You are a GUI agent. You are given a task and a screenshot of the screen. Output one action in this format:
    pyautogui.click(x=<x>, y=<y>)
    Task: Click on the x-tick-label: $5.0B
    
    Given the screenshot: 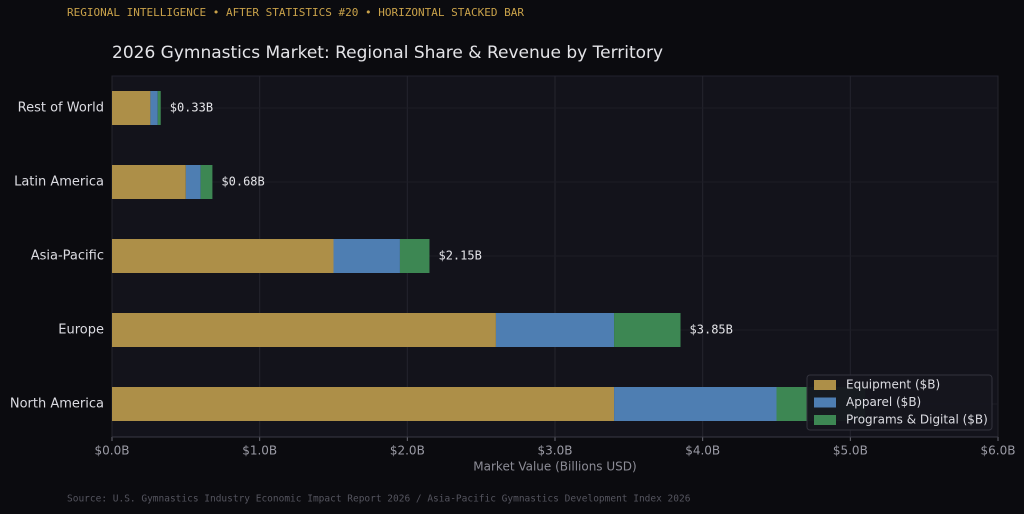 What is the action you would take?
    pyautogui.click(x=850, y=451)
    